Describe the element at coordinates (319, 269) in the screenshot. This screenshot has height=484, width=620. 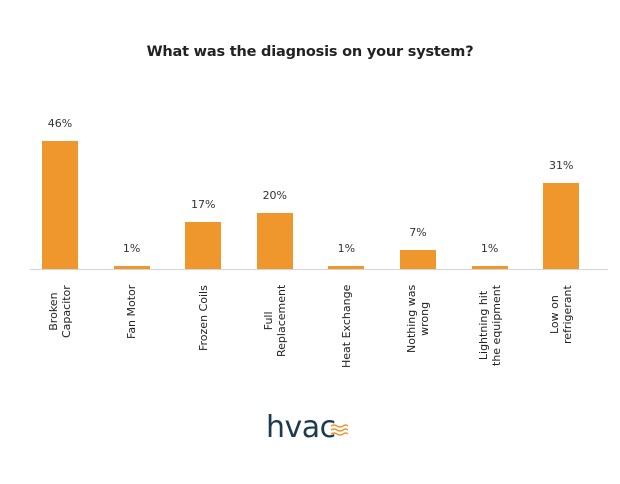
I see `x-axis-line` at that location.